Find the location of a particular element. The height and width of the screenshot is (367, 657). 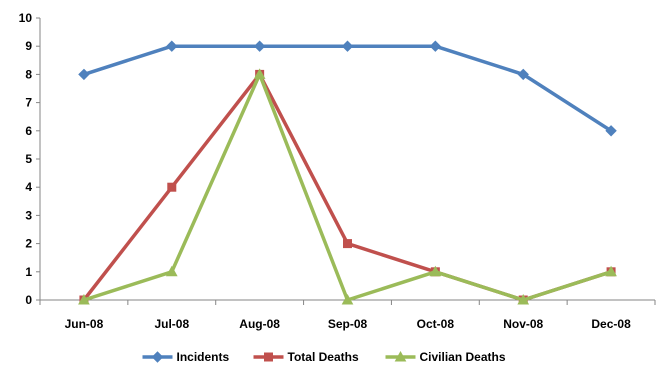

y-tick-label: 0 is located at coordinates (28, 300).